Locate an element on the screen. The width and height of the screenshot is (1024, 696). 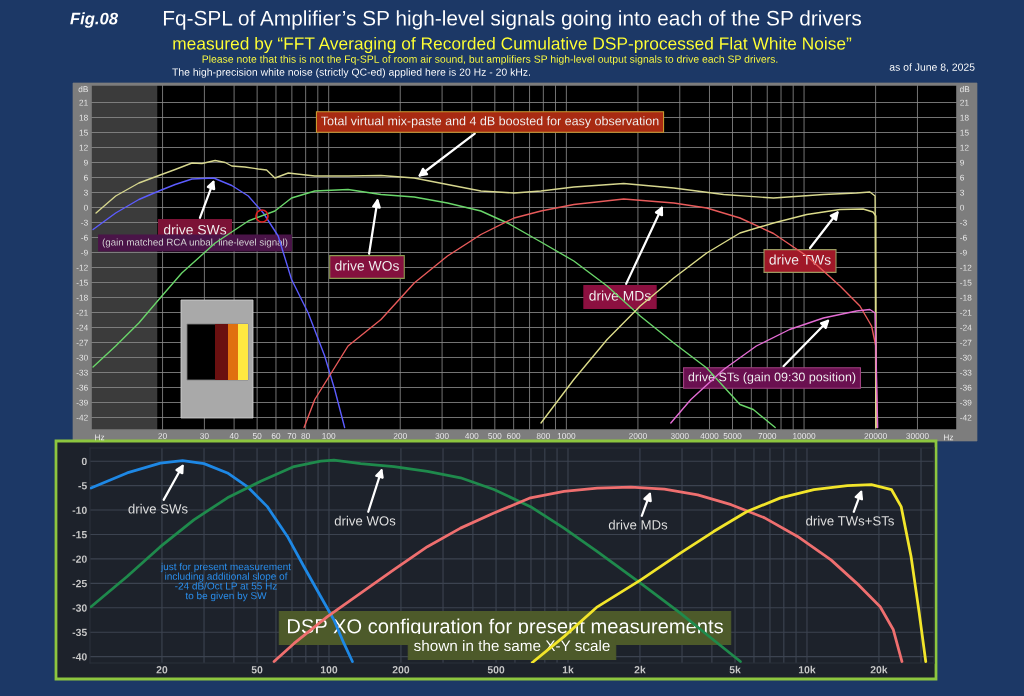
chart-subtitle: measured by “FFT Averaging of Recorded Cumulative DSP-processed Flat White Noise” is located at coordinates (512, 45).